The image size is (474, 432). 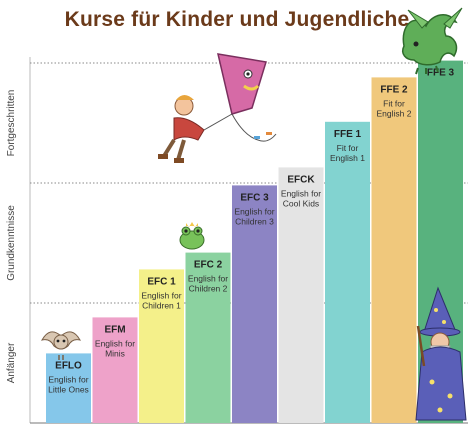 I want to click on bar-code-label: EFC 1, so click(x=161, y=281).